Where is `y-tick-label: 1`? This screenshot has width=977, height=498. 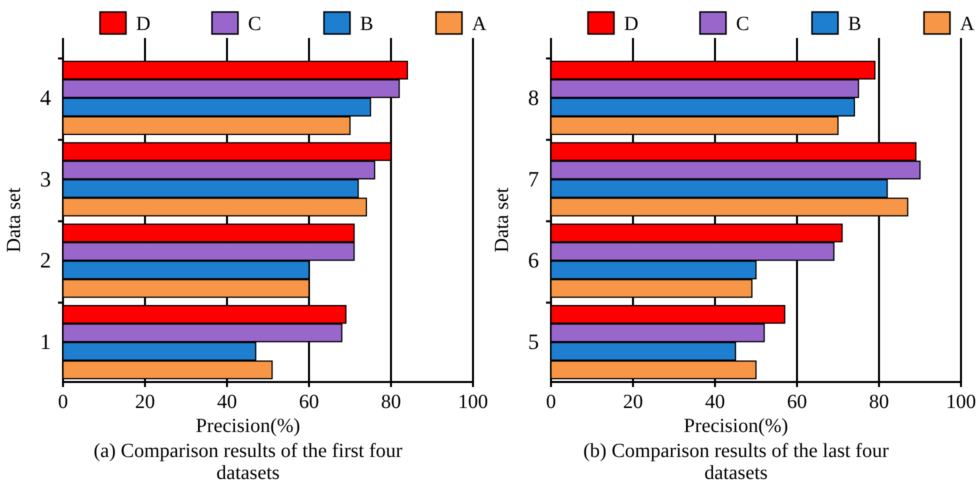
y-tick-label: 1 is located at coordinates (45, 341).